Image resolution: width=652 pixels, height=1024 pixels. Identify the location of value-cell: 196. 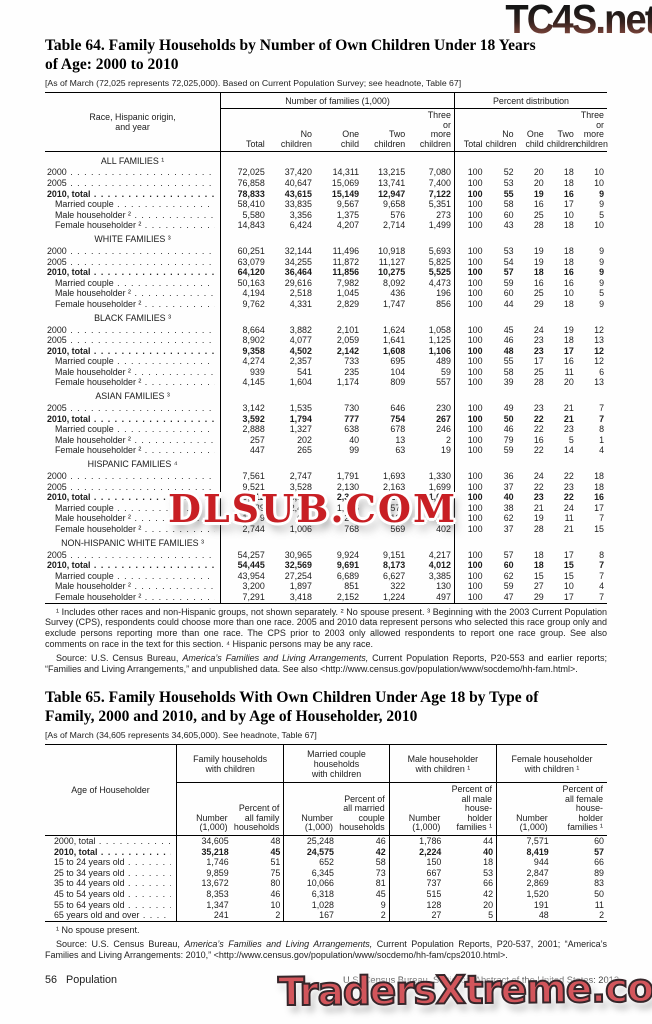
(431, 293).